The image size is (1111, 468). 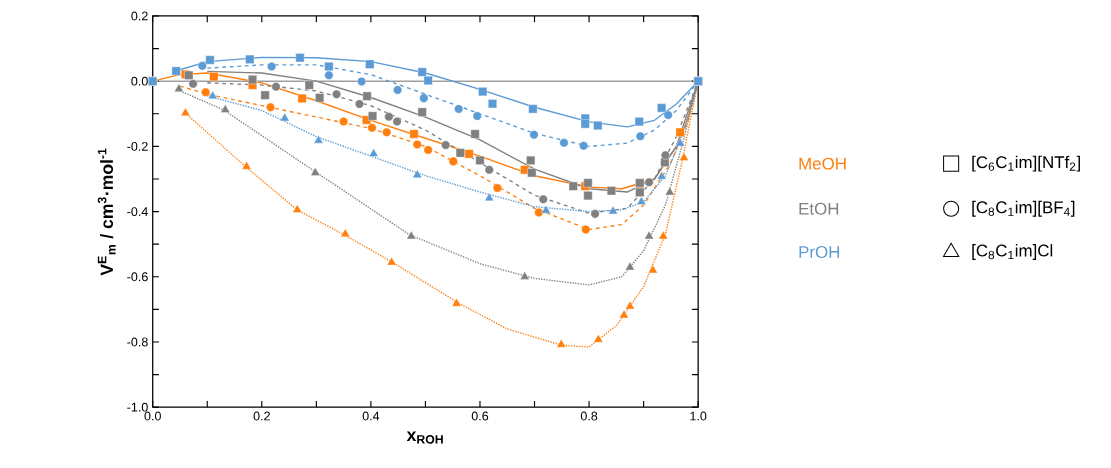 What do you see at coordinates (137, 277) in the screenshot?
I see `y-tick-label: -0.6` at bounding box center [137, 277].